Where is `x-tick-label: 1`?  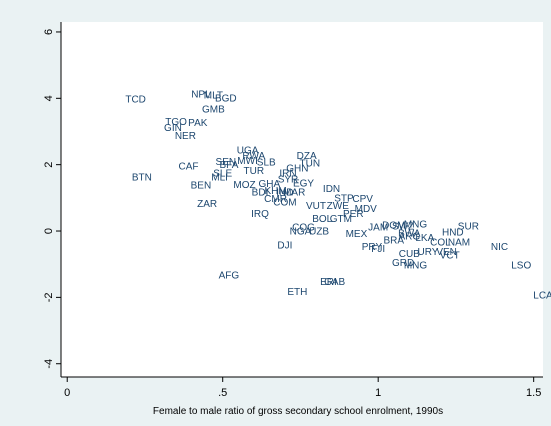
x-tick-label: 1 is located at coordinates (378, 393).